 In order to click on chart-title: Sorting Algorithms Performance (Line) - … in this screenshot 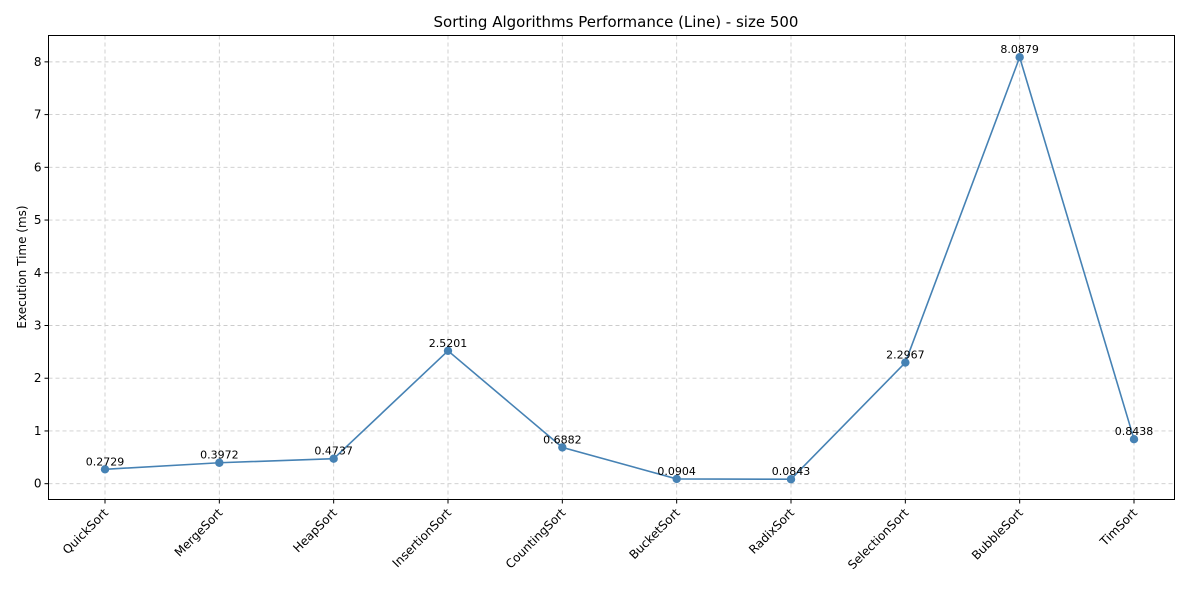, I will do `click(616, 22)`.